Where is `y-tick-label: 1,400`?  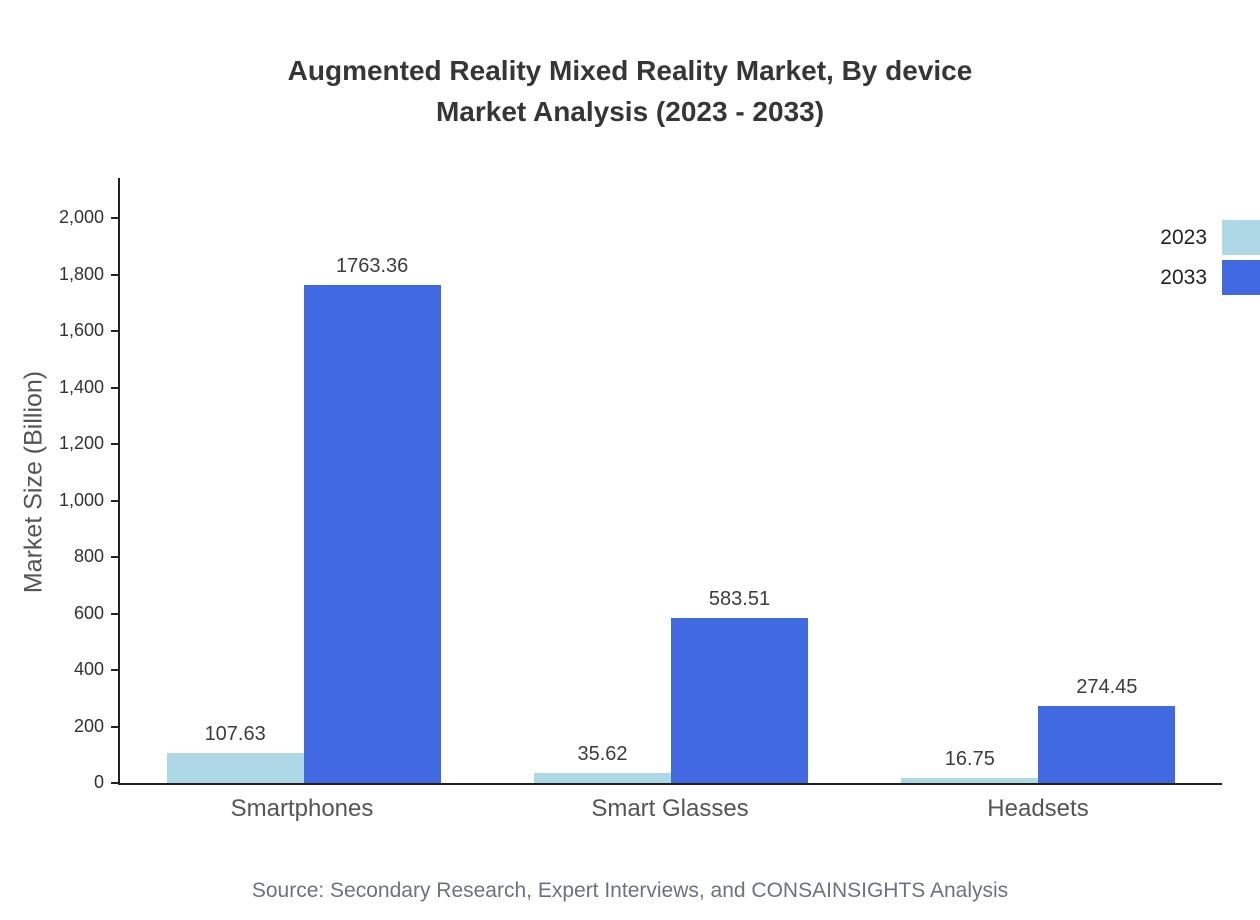
y-tick-label: 1,400 is located at coordinates (81, 386).